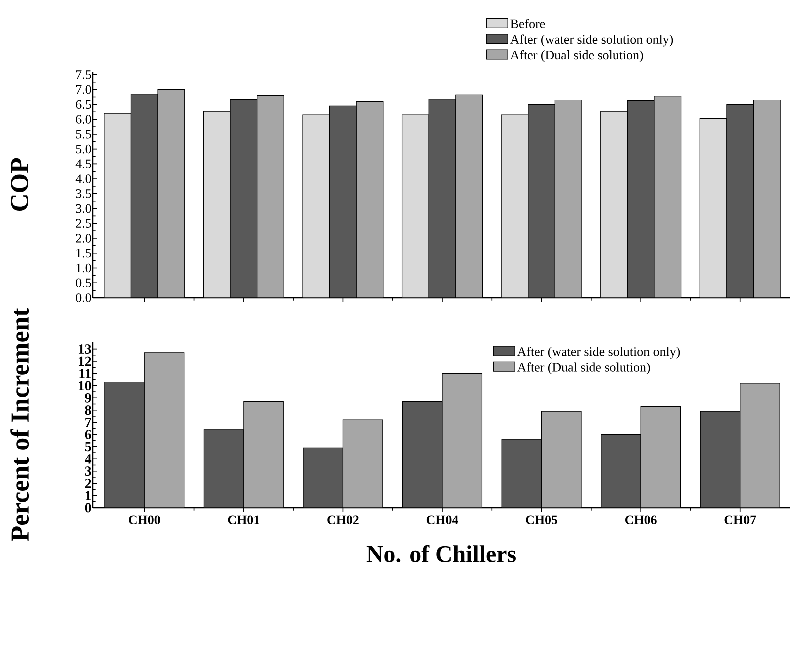 Image resolution: width=794 pixels, height=648 pixels. I want to click on y-tick-label: 4, so click(88, 459).